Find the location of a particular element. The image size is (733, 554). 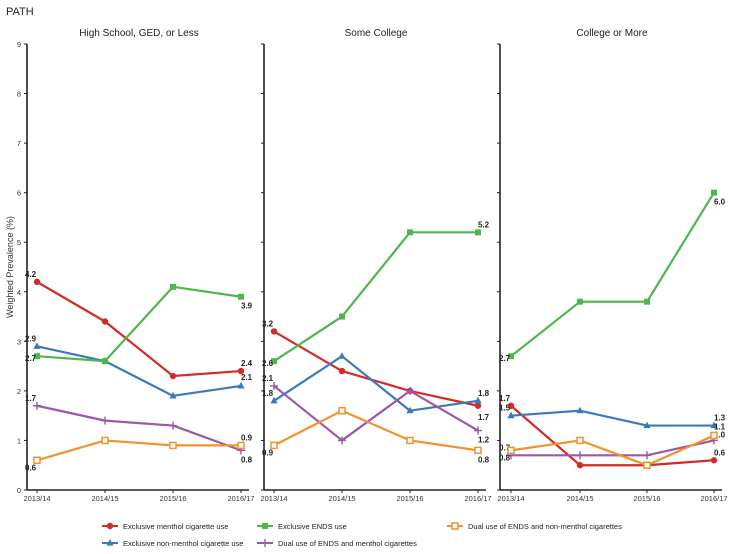

data-label: 1.8 is located at coordinates (268, 393).